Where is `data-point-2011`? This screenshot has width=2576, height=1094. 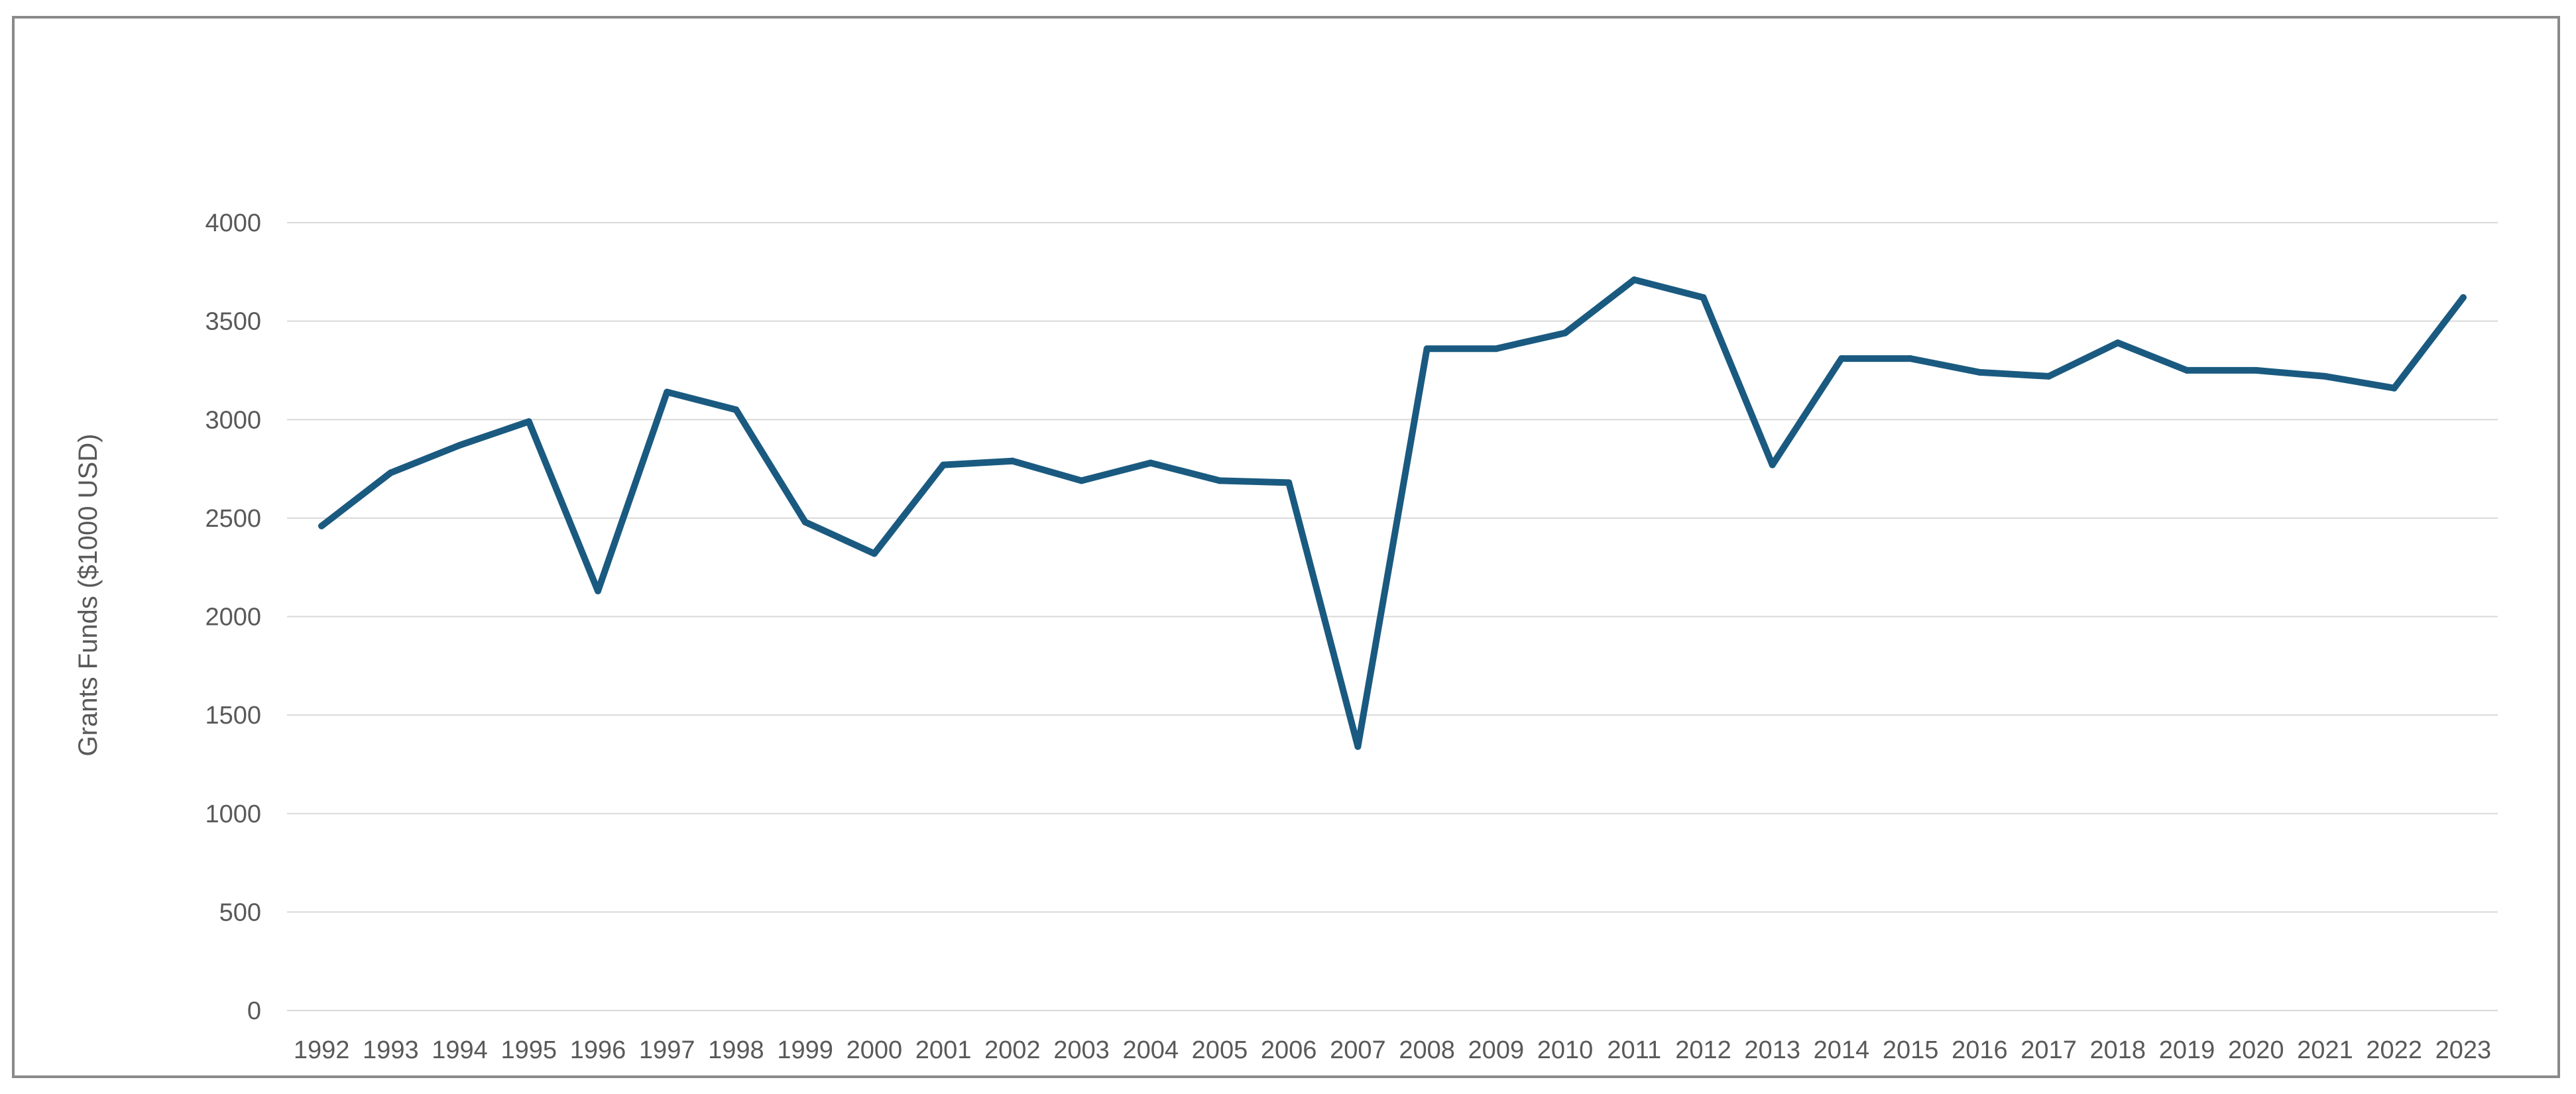 data-point-2011 is located at coordinates (1635, 280).